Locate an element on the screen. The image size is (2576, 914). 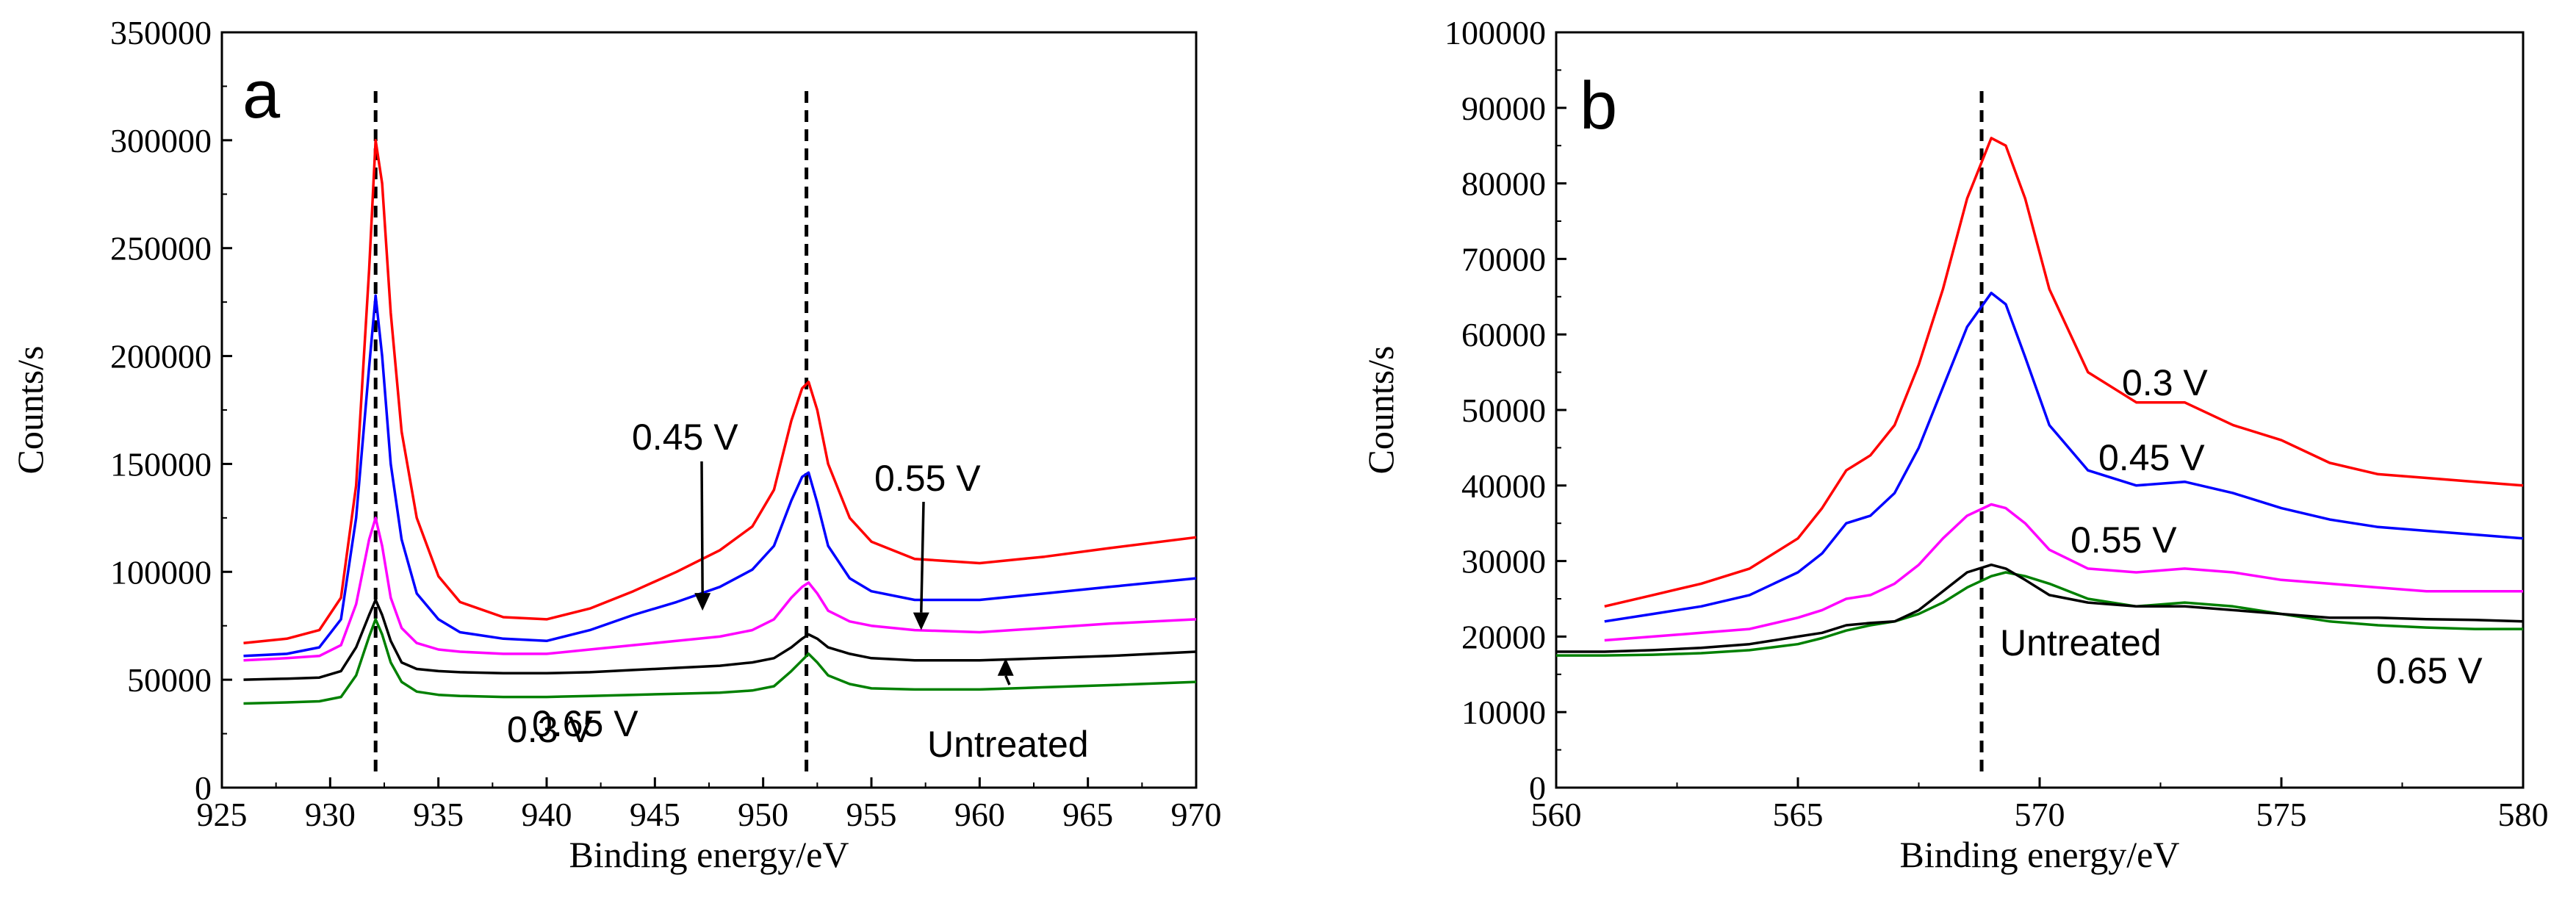
panel-letter: b is located at coordinates (1598, 106).